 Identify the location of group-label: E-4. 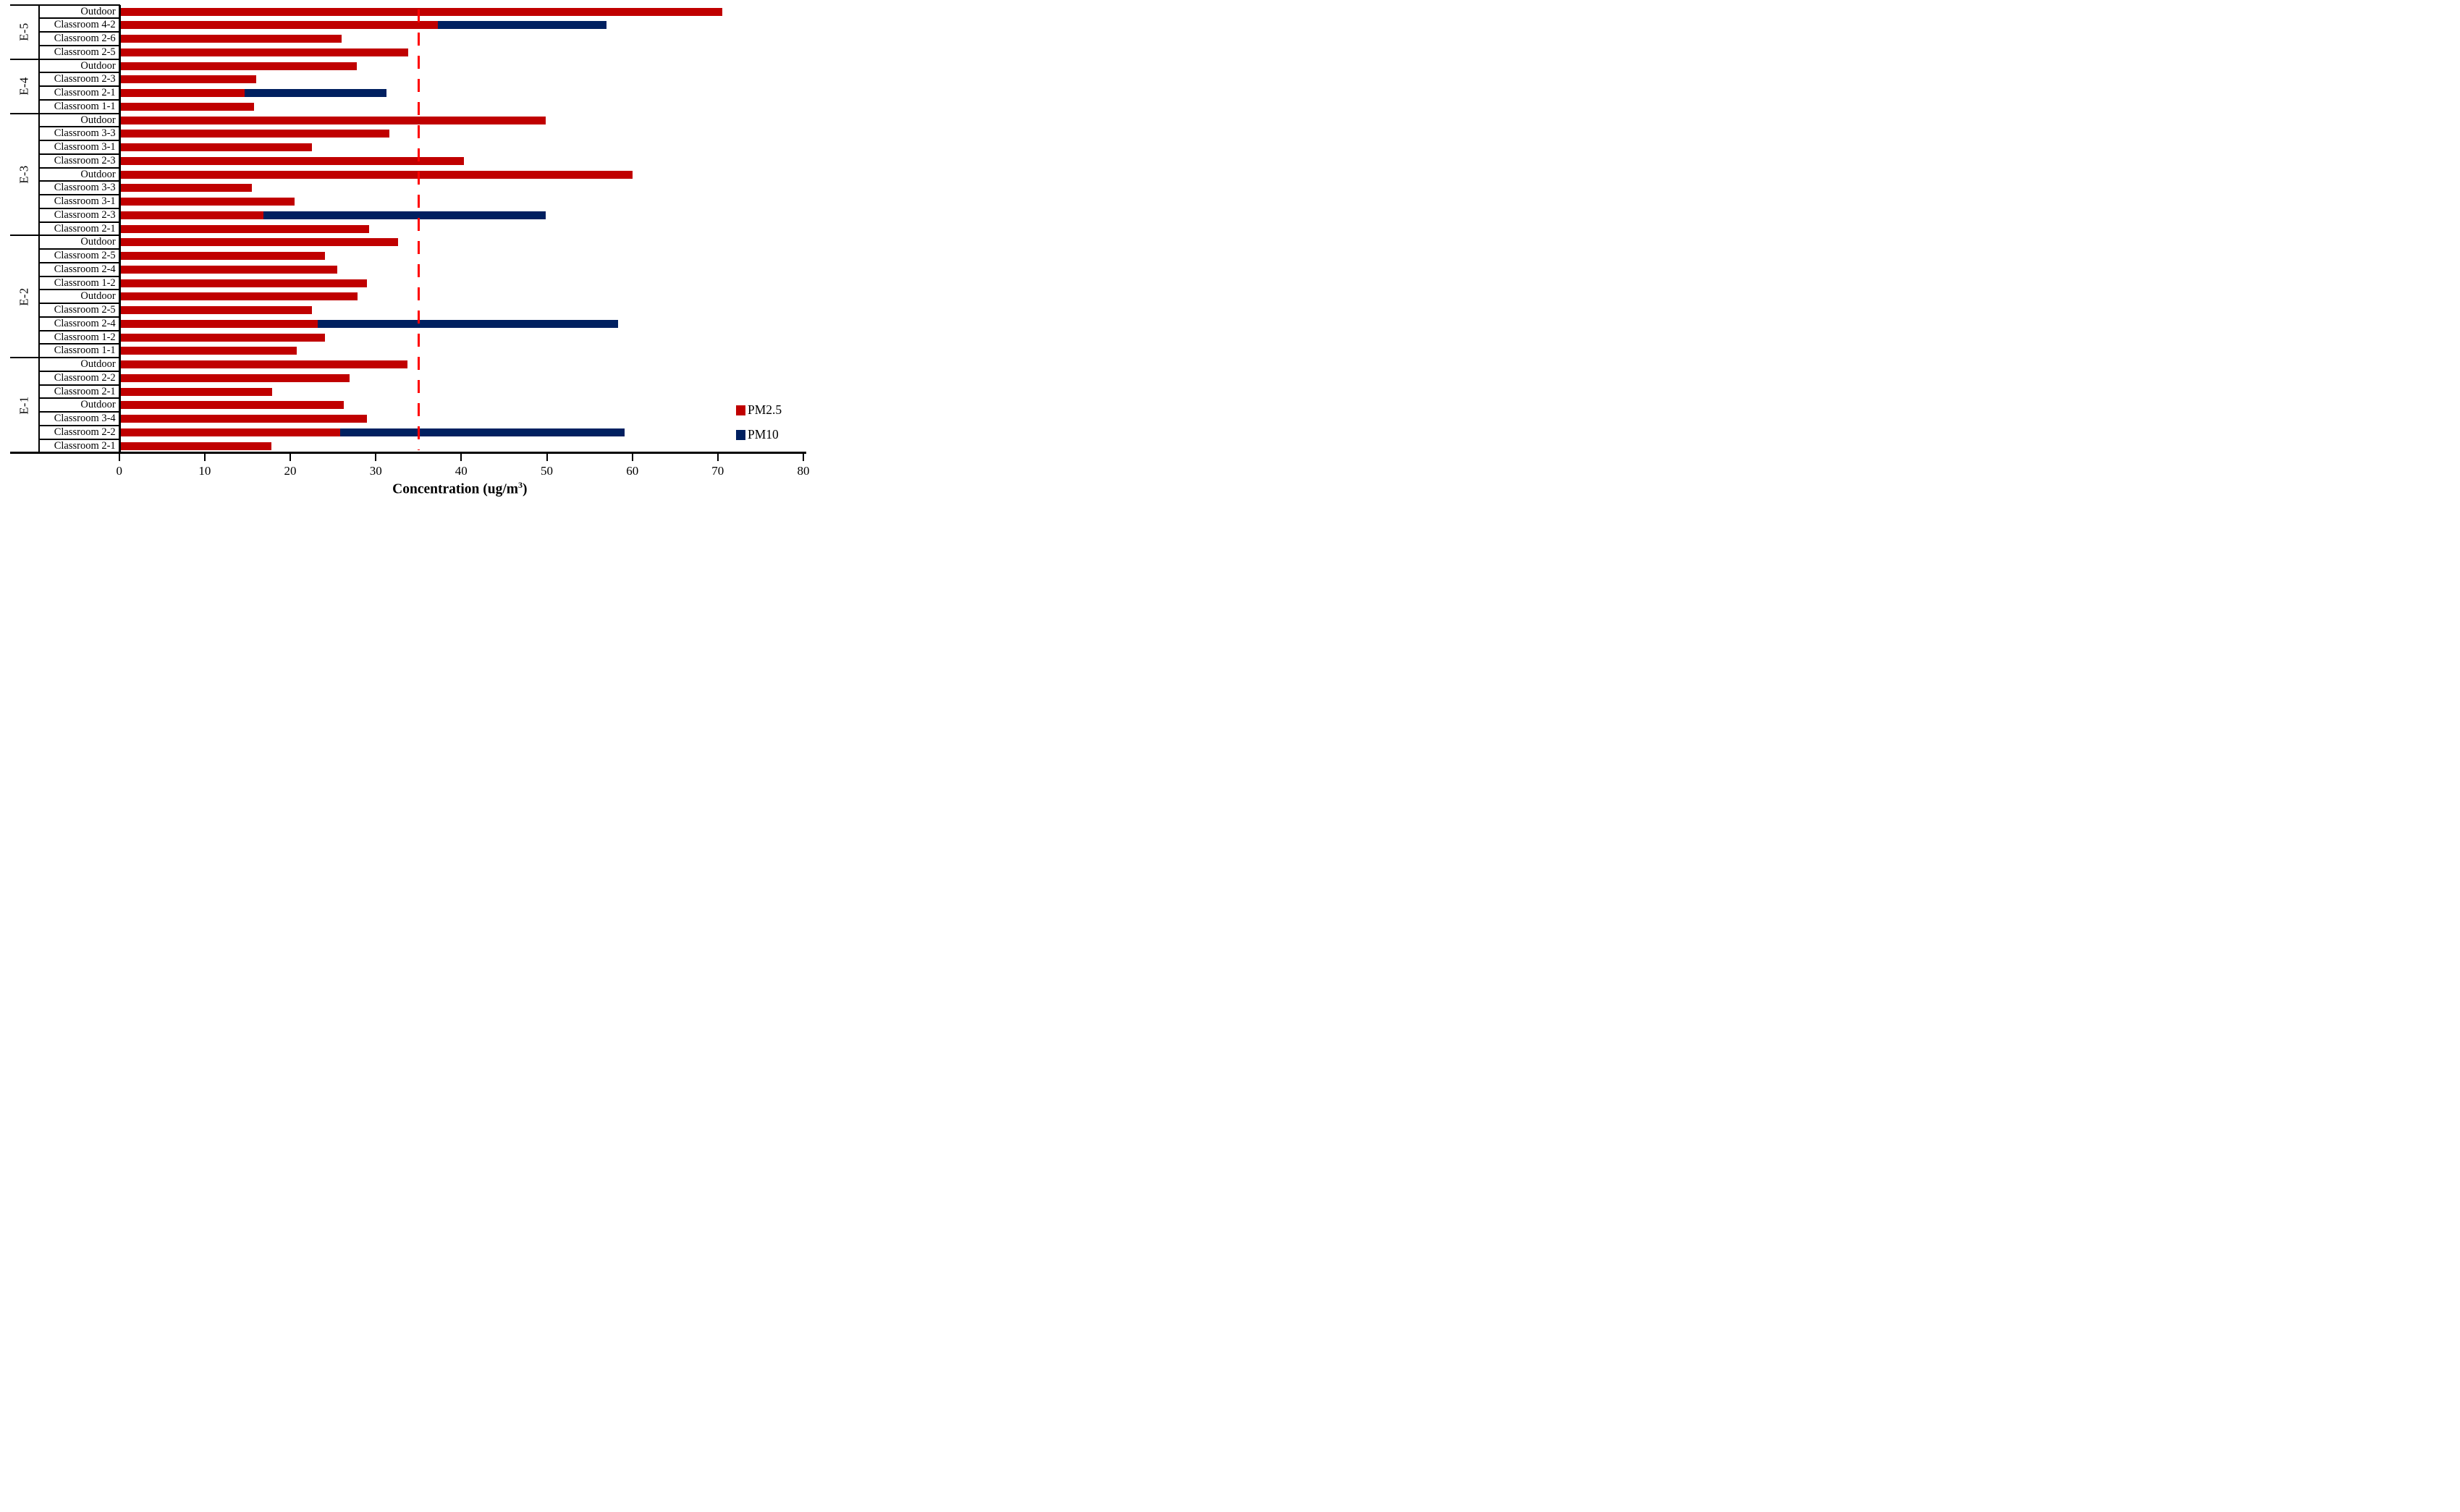
(24, 86).